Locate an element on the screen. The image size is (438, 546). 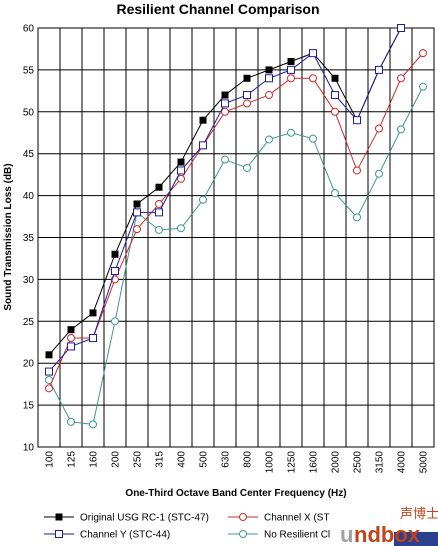
watermark-cn-text: 声博士 is located at coordinates (419, 513).